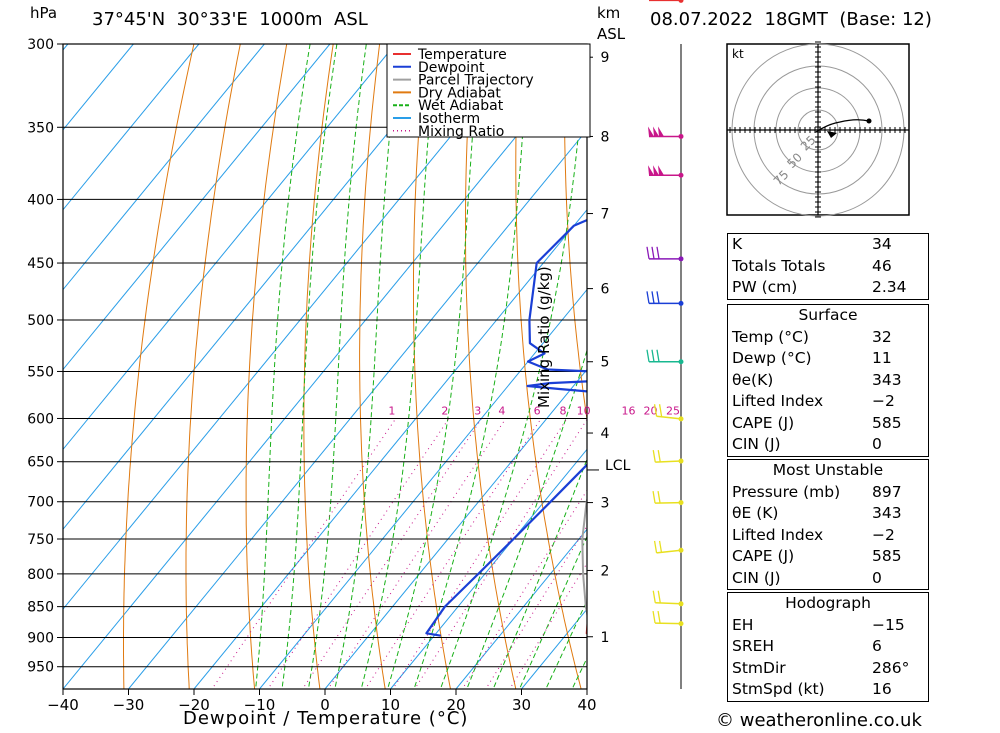  Describe the element at coordinates (40, 200) in the screenshot. I see `pressure-tick-label: 400` at that location.